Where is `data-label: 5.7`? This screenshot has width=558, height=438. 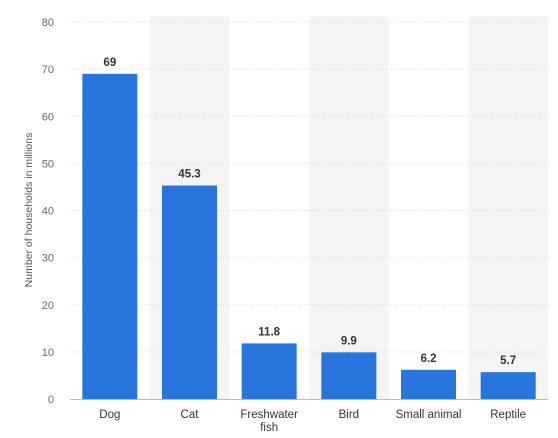 data-label: 5.7 is located at coordinates (508, 361).